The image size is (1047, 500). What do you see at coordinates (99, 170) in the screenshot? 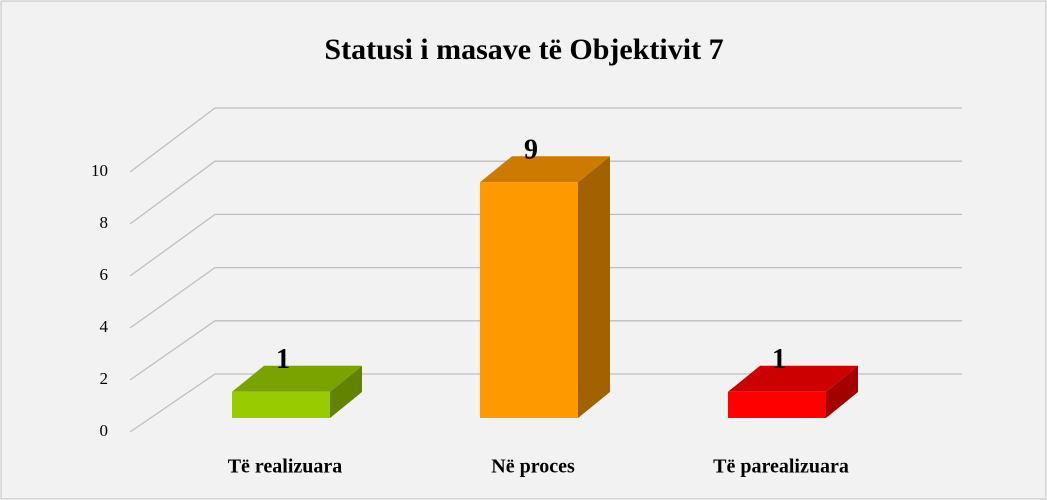
I see `y-tick-label: 10` at bounding box center [99, 170].